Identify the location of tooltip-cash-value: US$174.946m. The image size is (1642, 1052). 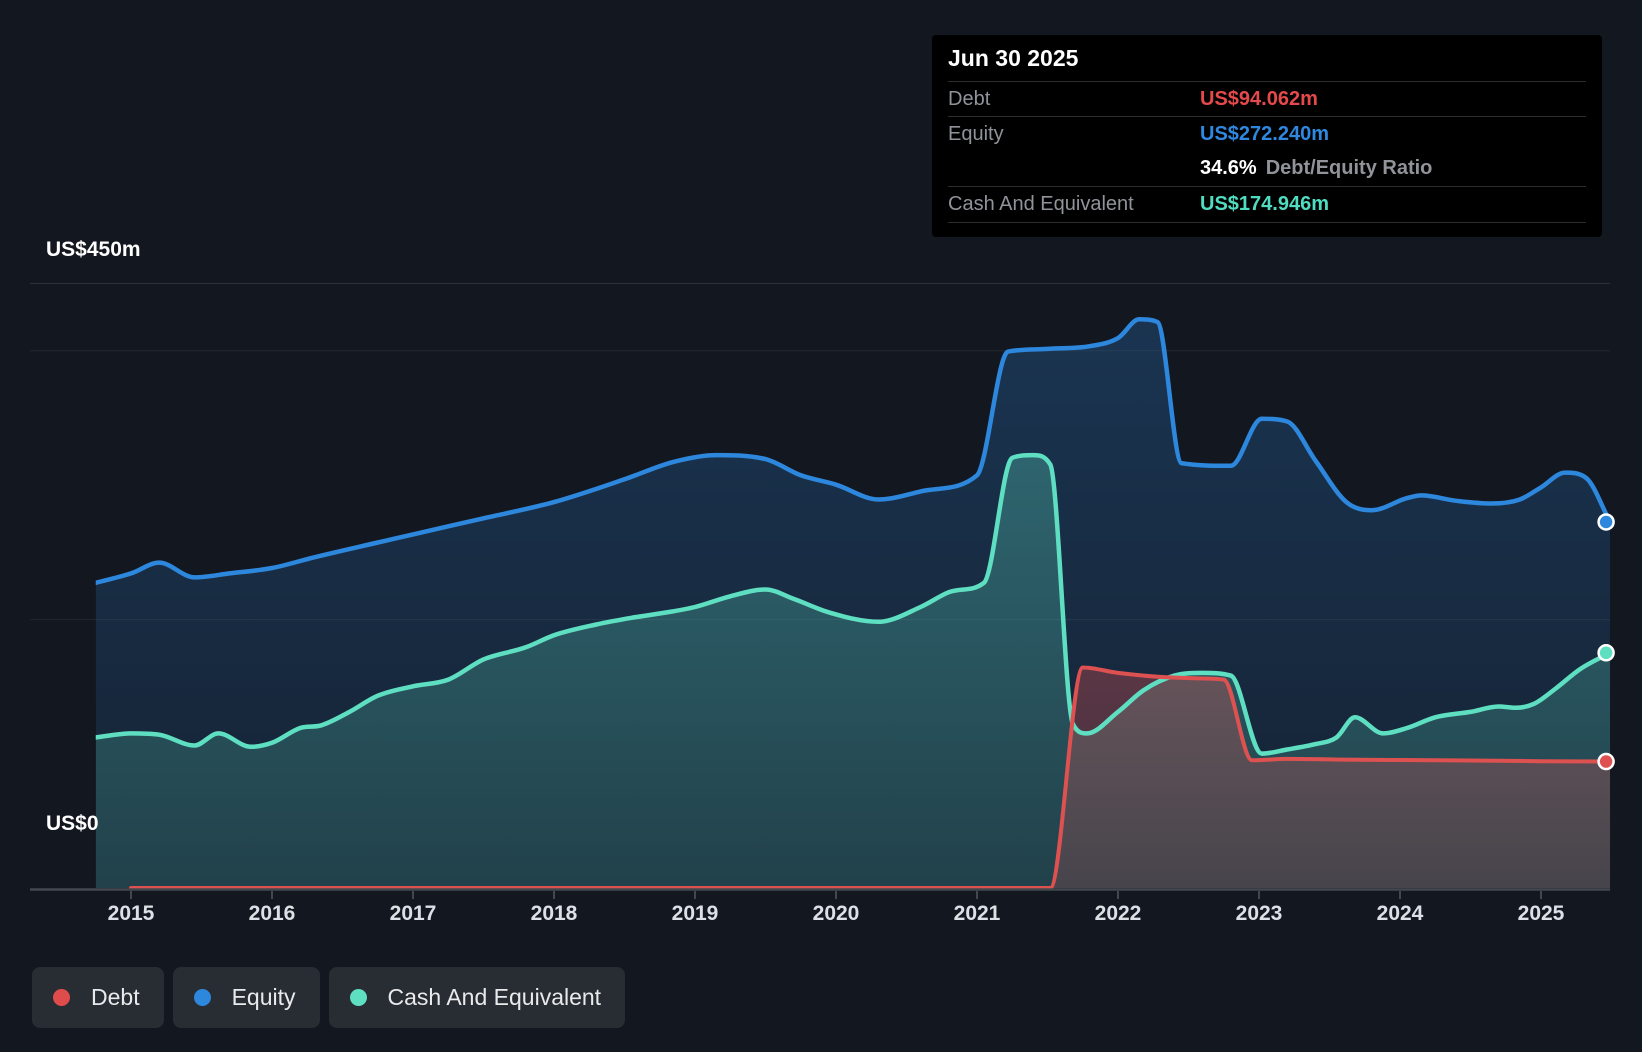
(1264, 204).